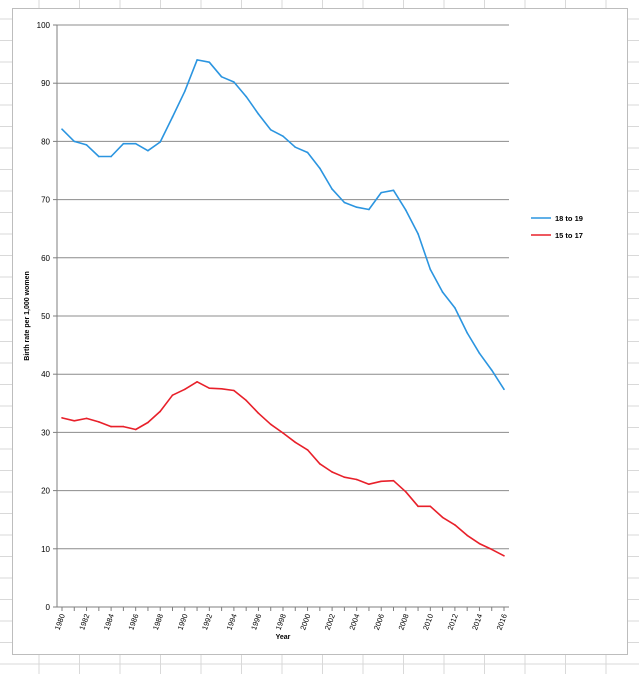  I want to click on y-tick-label-80: 80, so click(45, 141).